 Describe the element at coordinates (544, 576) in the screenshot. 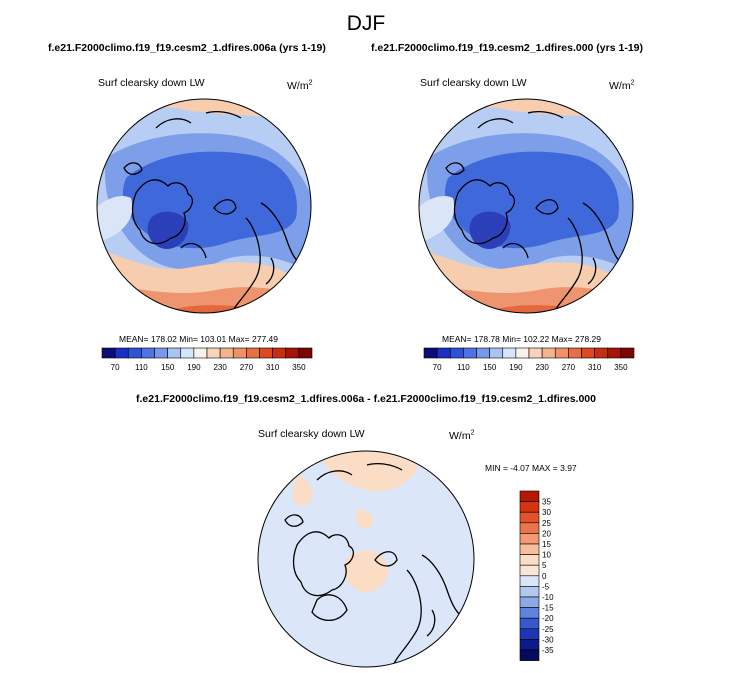

I see `diff-colorbar-label: 0` at that location.